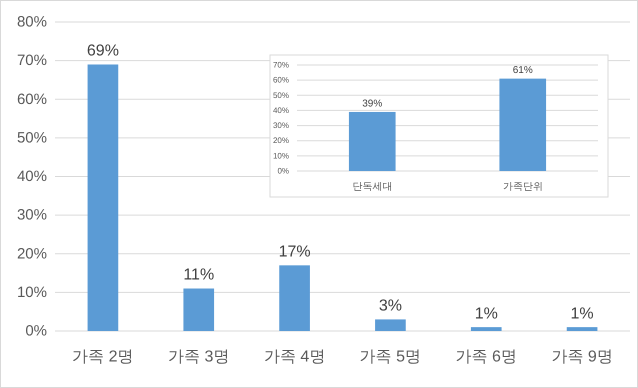  What do you see at coordinates (522, 70) in the screenshot?
I see `data-label: 61%` at bounding box center [522, 70].